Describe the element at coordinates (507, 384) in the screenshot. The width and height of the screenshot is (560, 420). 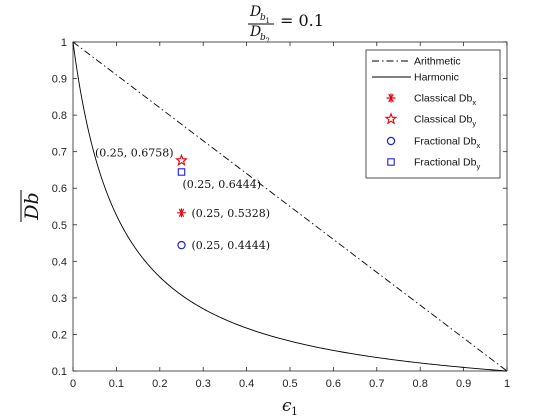
I see `x-tick-label: 1` at that location.